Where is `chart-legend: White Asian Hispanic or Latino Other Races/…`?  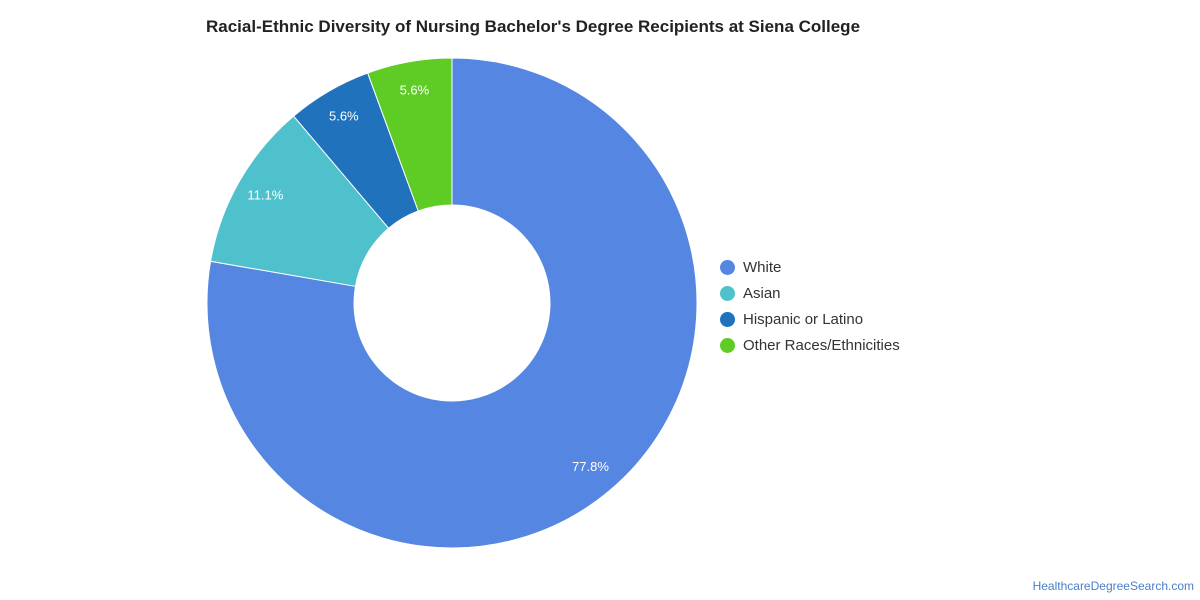 chart-legend: White Asian Hispanic or Latino Other Races/… is located at coordinates (810, 306).